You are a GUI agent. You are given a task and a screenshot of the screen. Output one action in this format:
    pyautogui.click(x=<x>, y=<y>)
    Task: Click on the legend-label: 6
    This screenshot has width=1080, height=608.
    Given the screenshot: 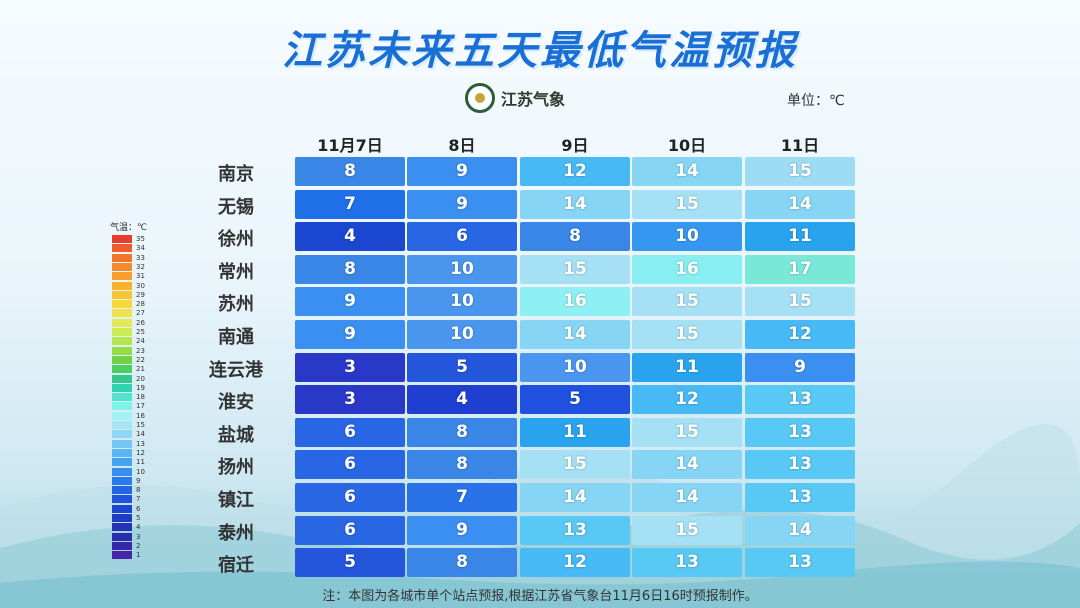 What is the action you would take?
    pyautogui.click(x=138, y=508)
    